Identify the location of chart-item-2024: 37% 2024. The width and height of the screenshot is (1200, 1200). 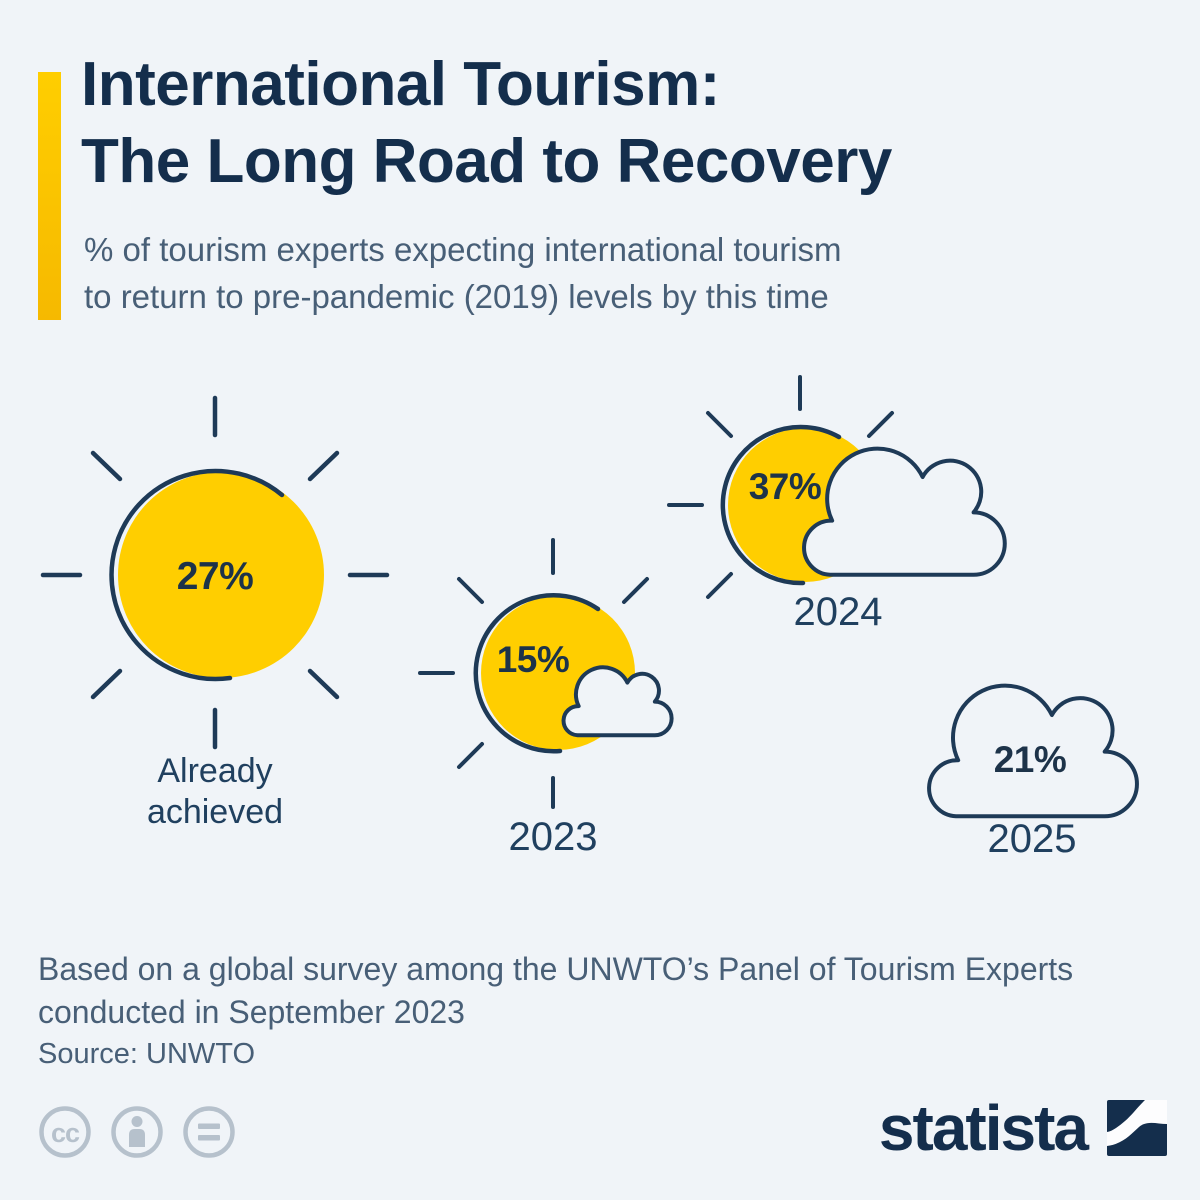
(845, 509).